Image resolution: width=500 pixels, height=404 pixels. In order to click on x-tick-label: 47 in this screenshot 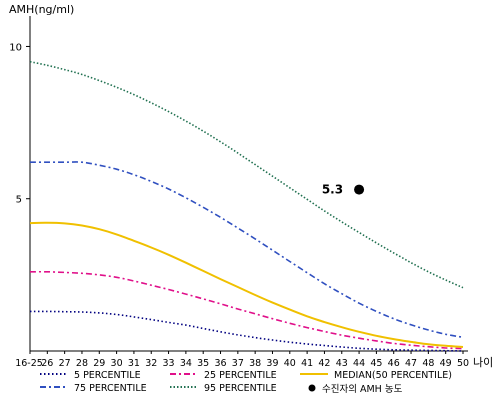, I will do `click(411, 363)`.